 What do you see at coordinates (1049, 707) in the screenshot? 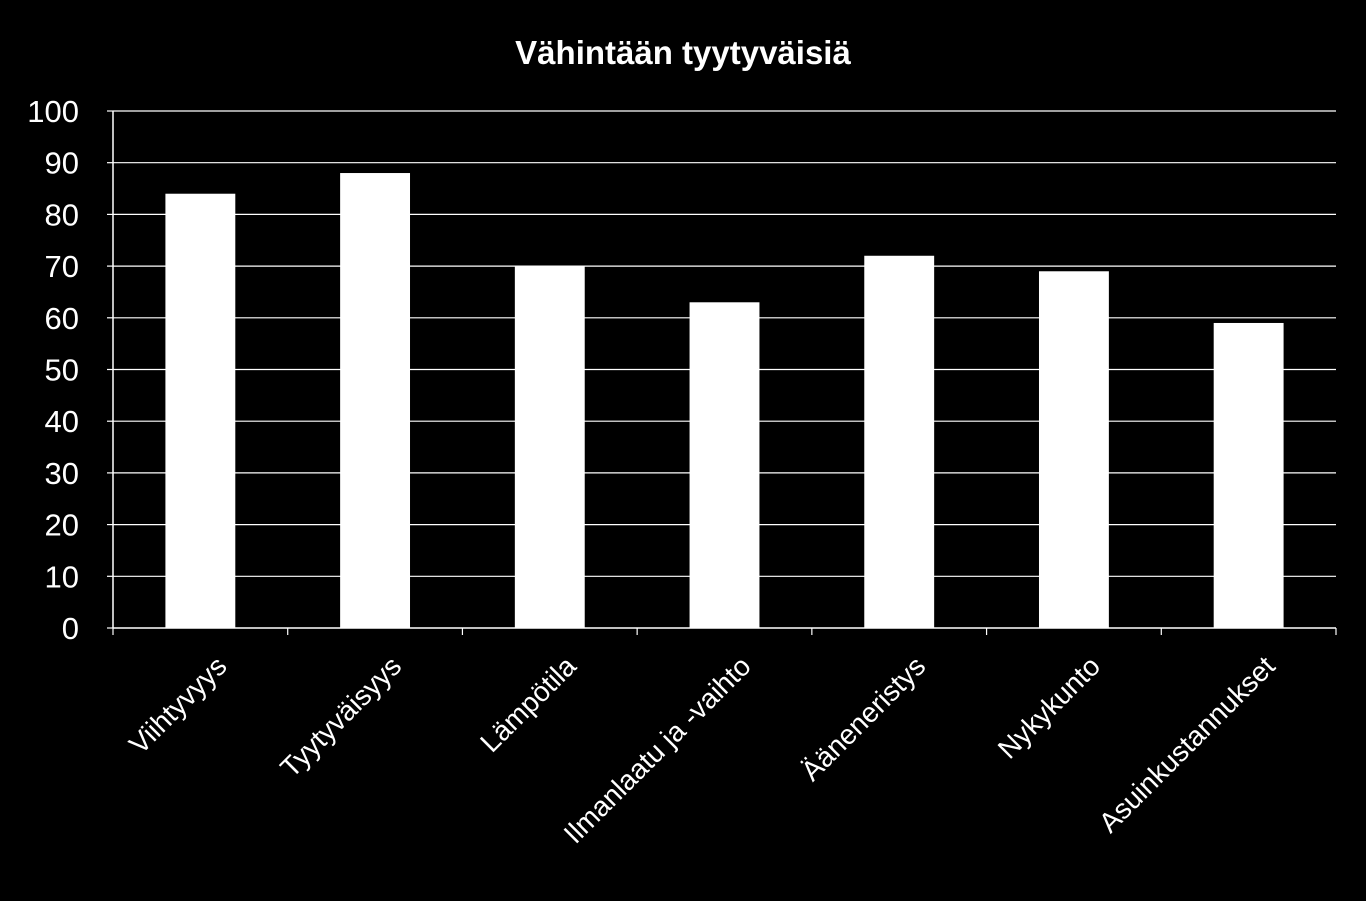
I see `x-tick-label: Nykykunto` at bounding box center [1049, 707].